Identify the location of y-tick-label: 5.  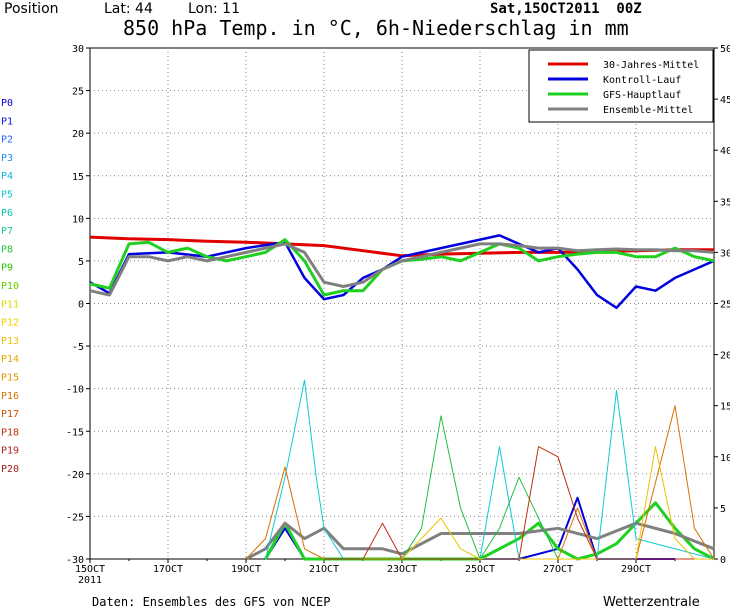
(81, 262).